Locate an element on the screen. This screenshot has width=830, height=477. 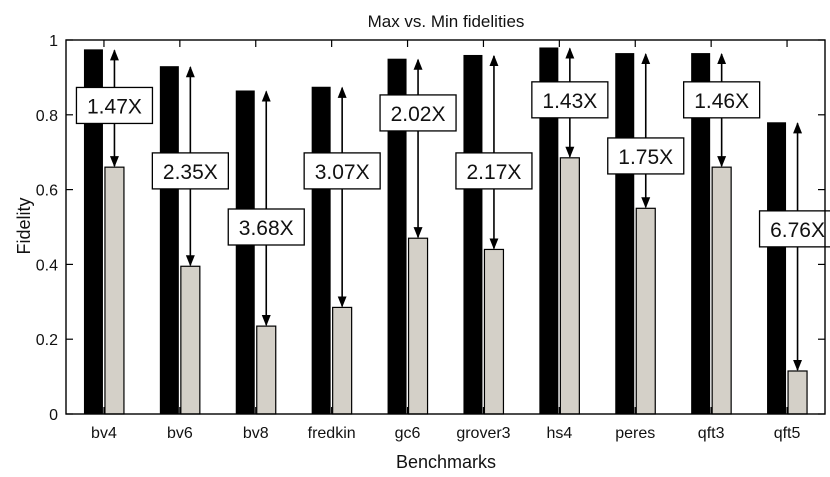
x-tick-label: gc6 is located at coordinates (408, 433).